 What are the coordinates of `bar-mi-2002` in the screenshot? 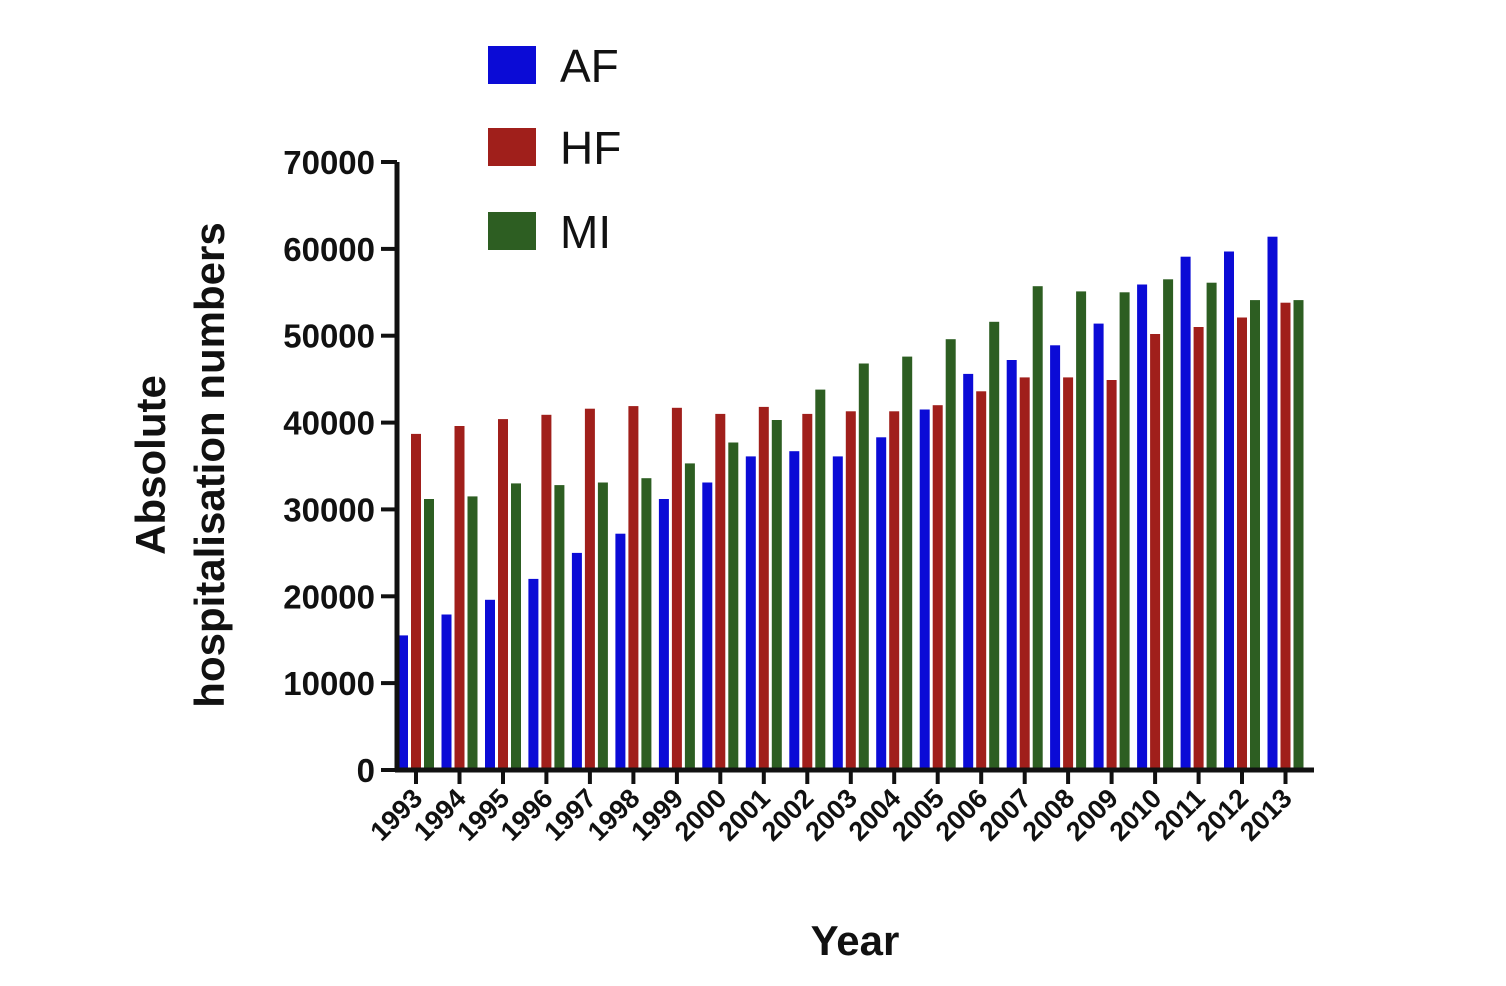 It's located at (820, 579).